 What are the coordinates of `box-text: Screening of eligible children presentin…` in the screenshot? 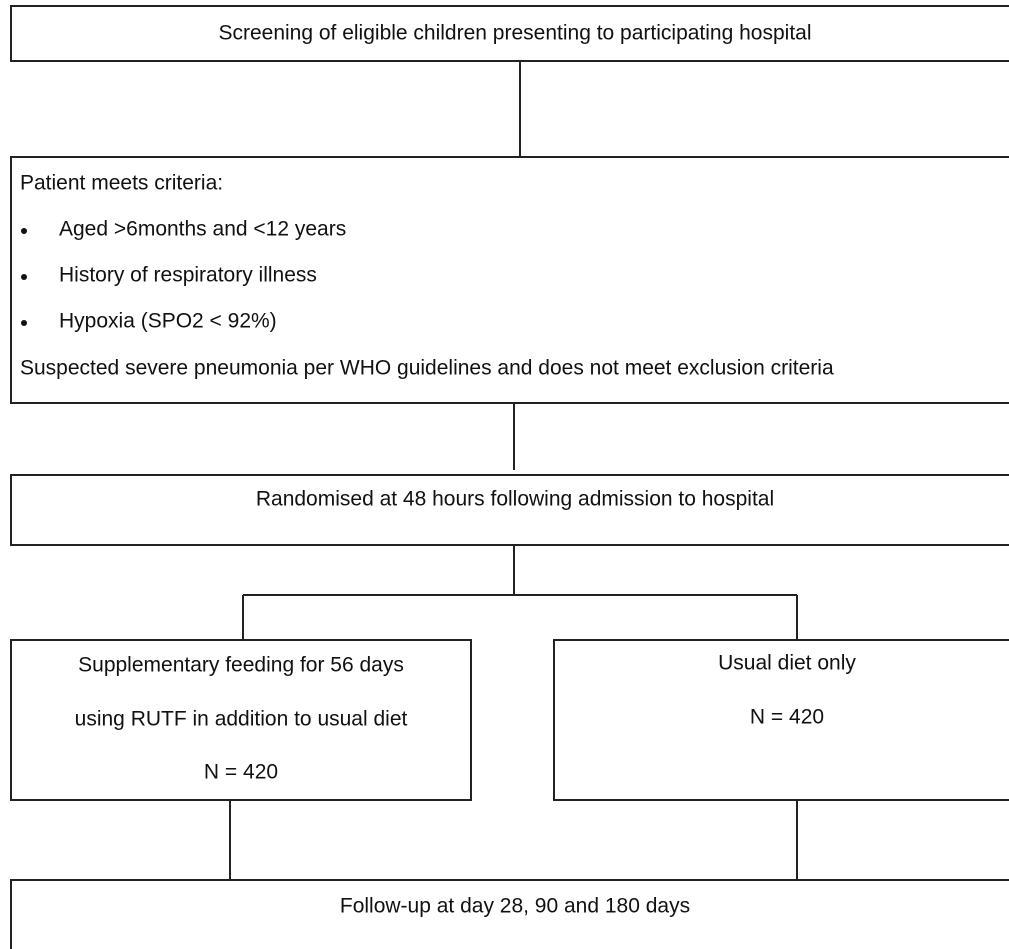 It's located at (514, 33).